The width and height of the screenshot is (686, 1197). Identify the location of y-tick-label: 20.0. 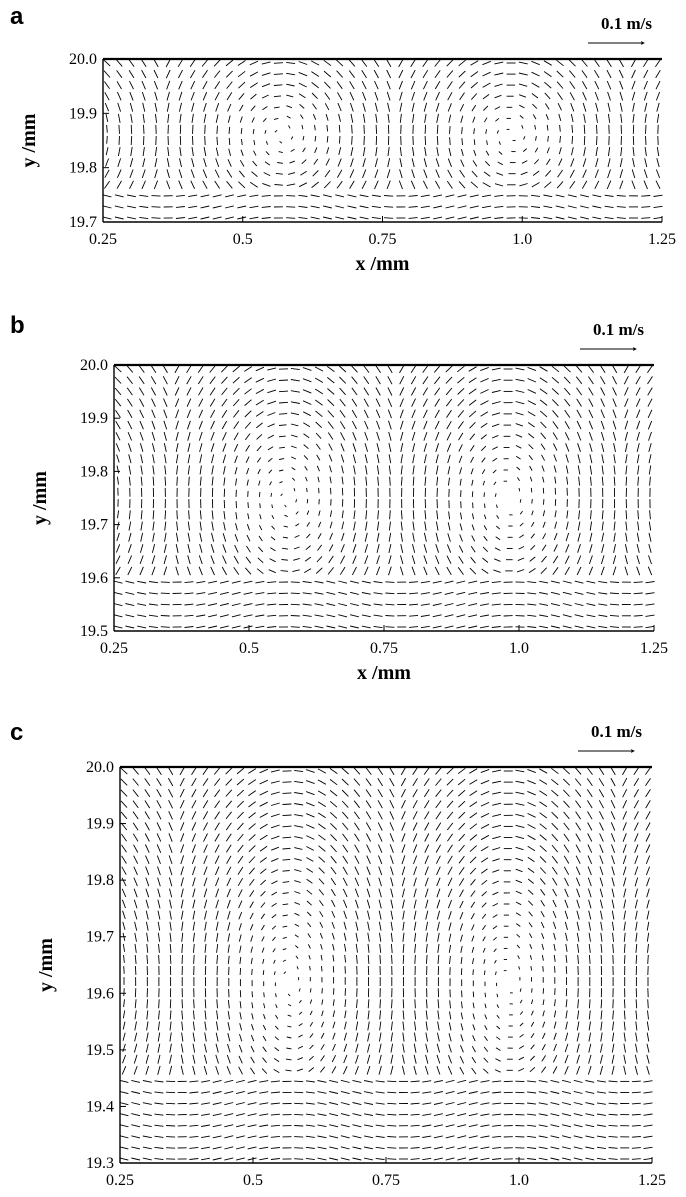
(94, 365).